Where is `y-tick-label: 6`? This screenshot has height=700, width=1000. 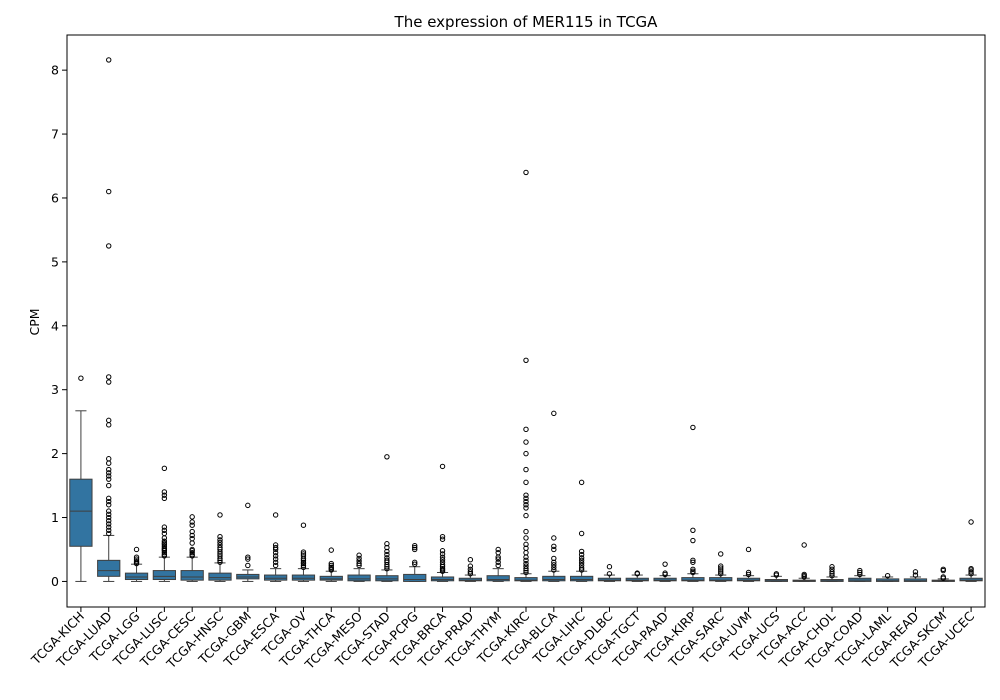
y-tick-label: 6 is located at coordinates (55, 197).